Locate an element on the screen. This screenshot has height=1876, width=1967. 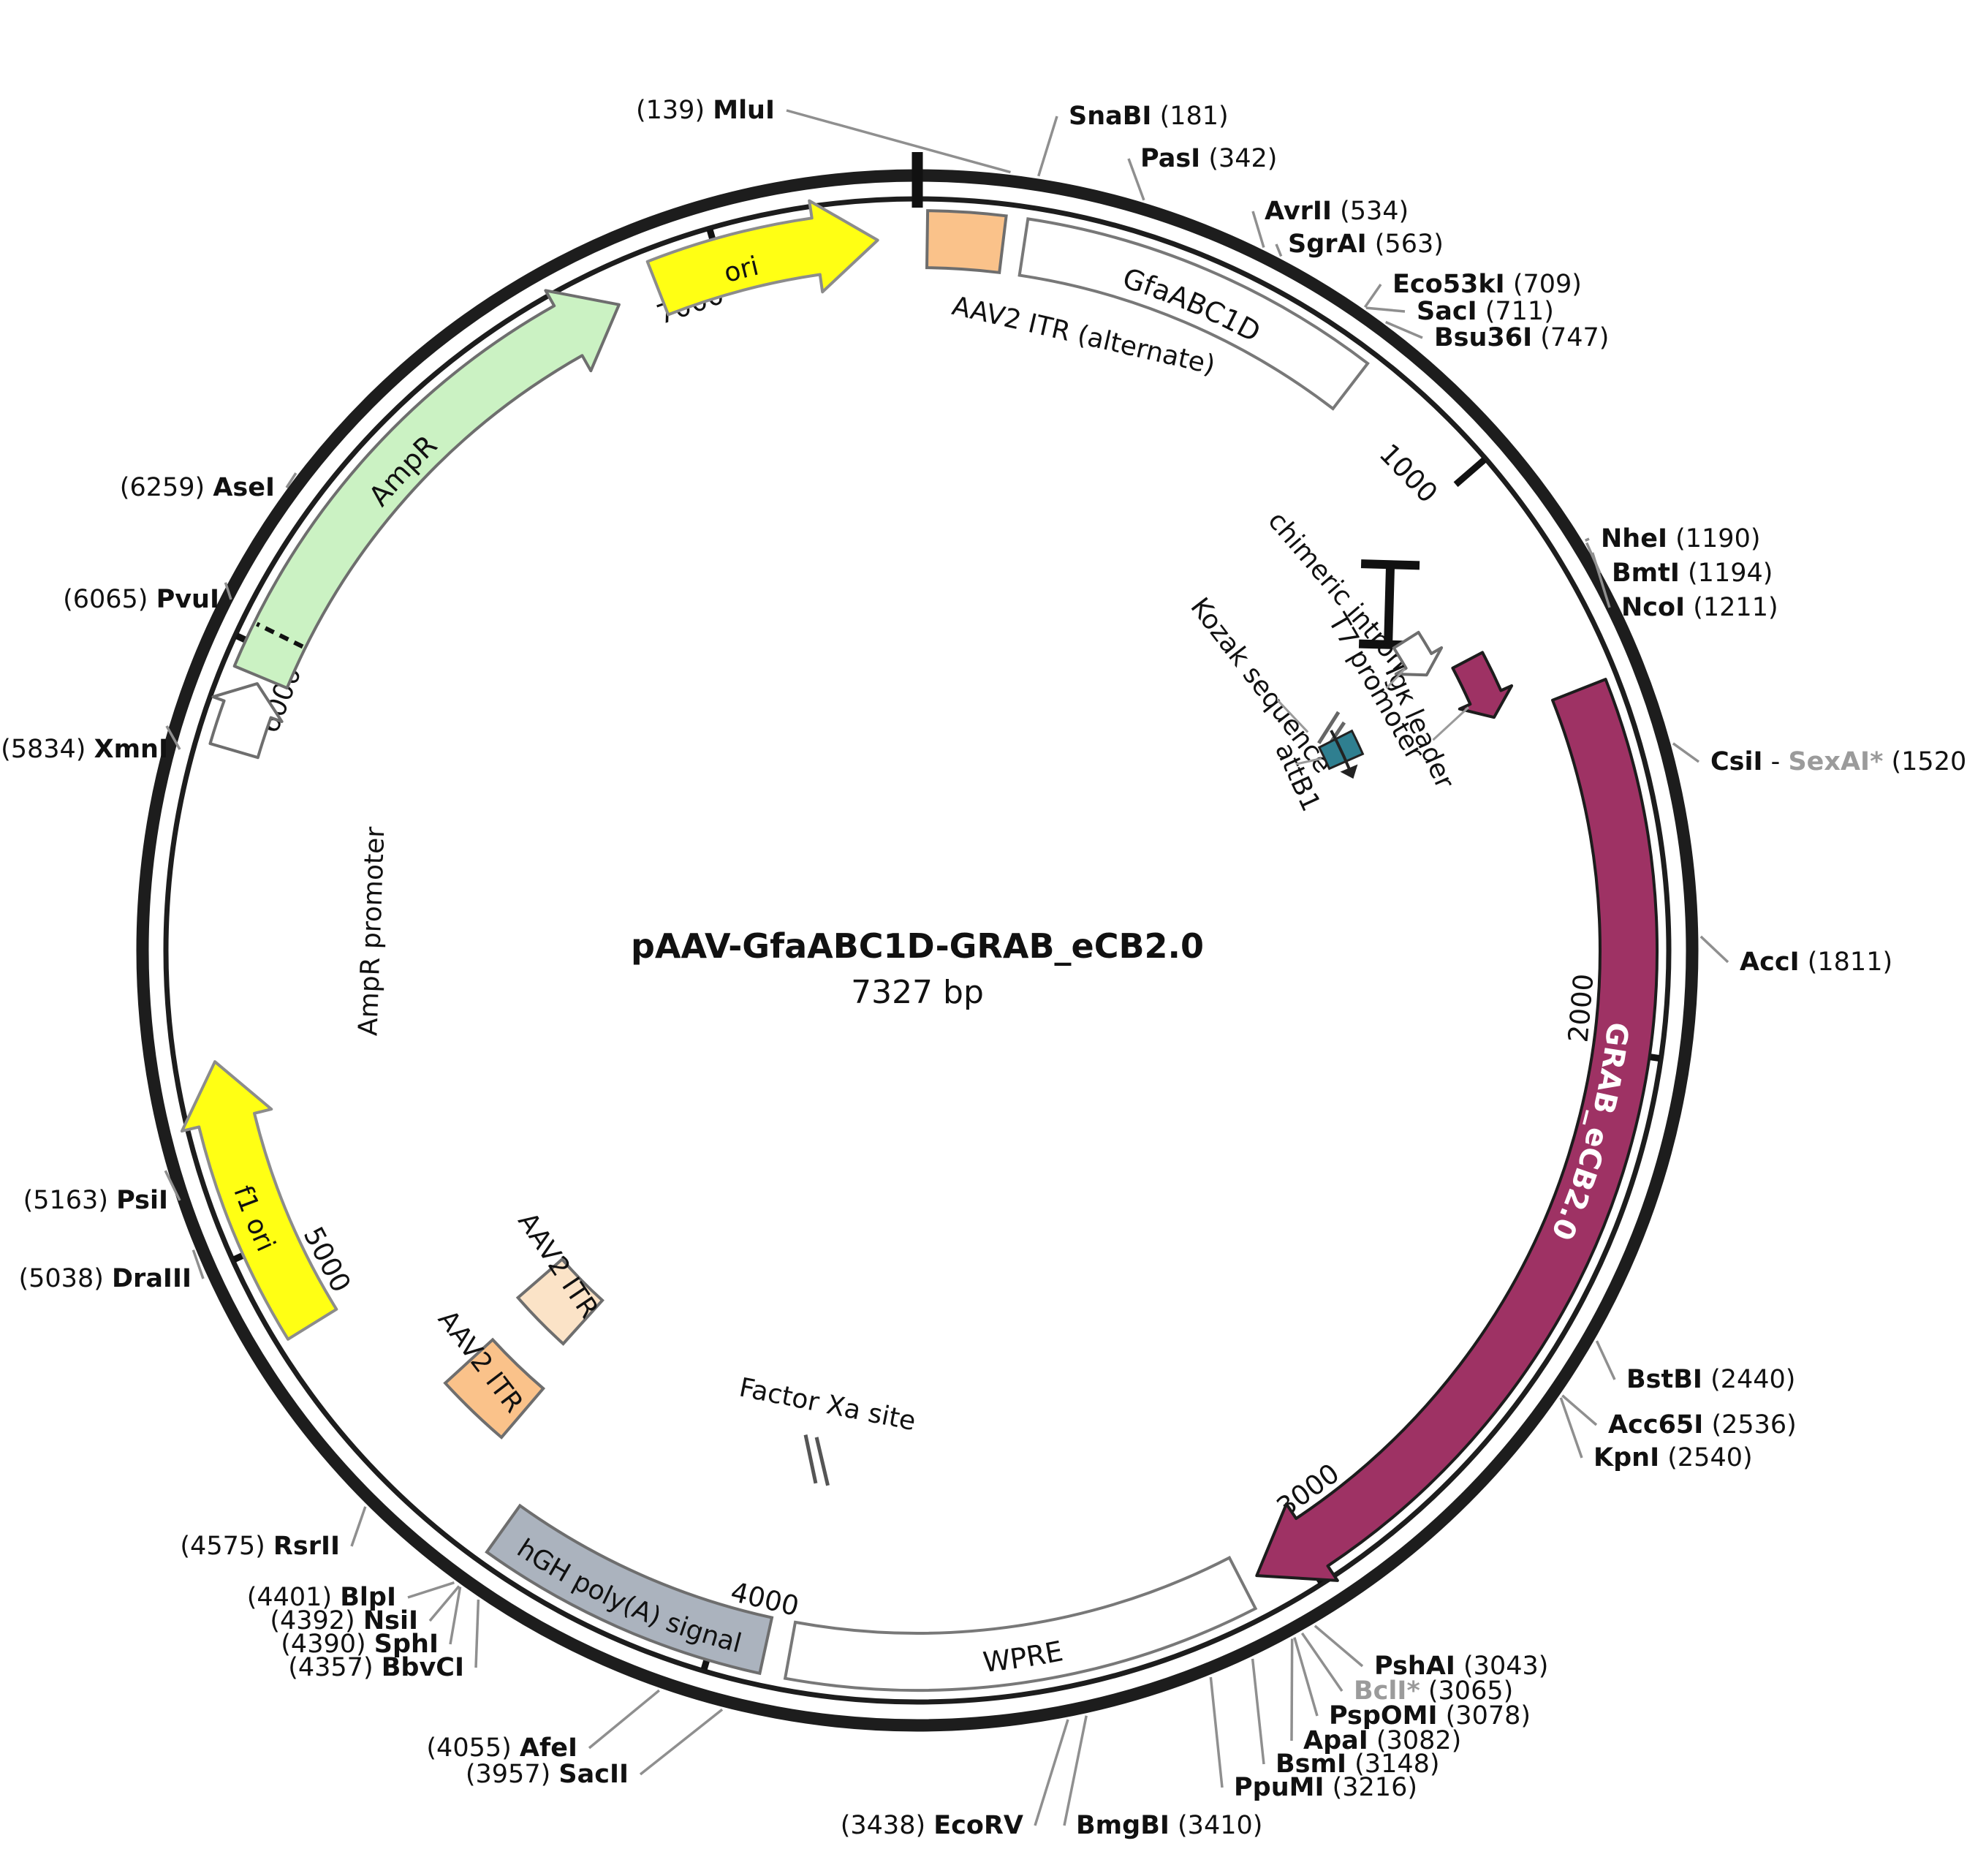
site-leader-Acc65I is located at coordinates (1579, 1410).